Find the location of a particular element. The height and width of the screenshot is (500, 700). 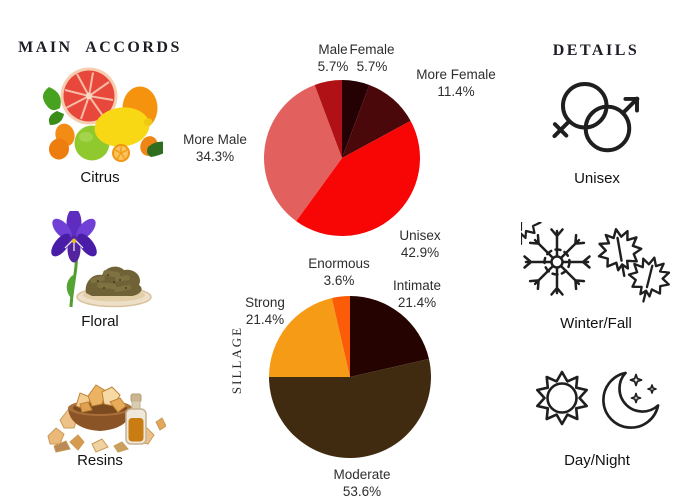

detail-label-unisex: Unisex is located at coordinates (597, 178).